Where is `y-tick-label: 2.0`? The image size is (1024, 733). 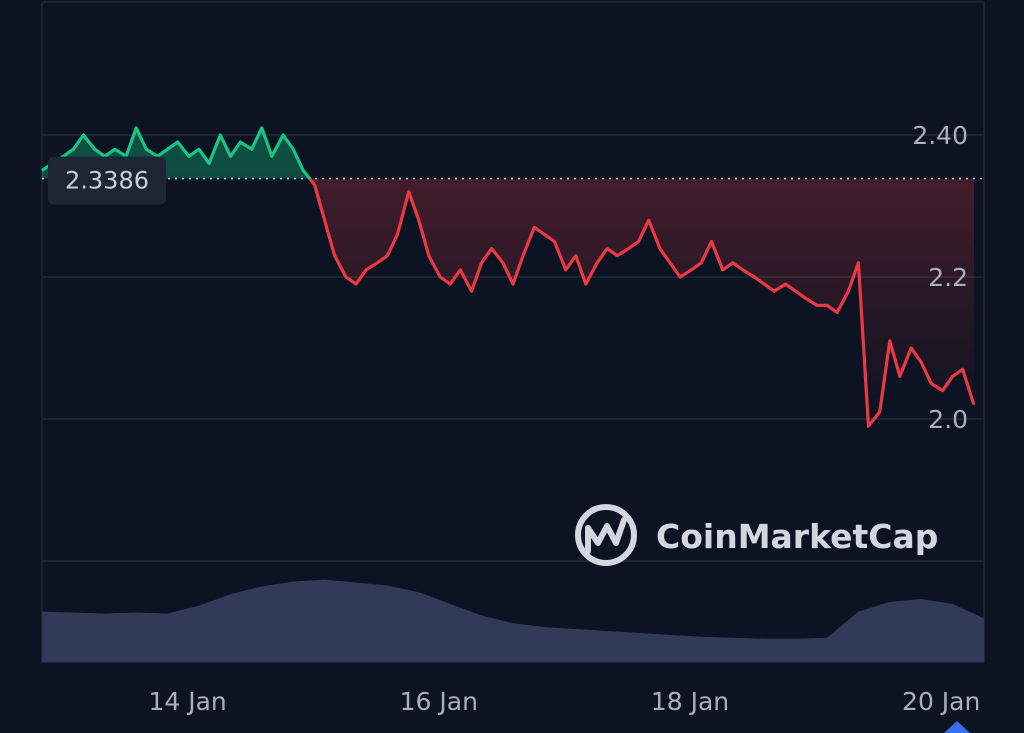
y-tick-label: 2.0 is located at coordinates (948, 419).